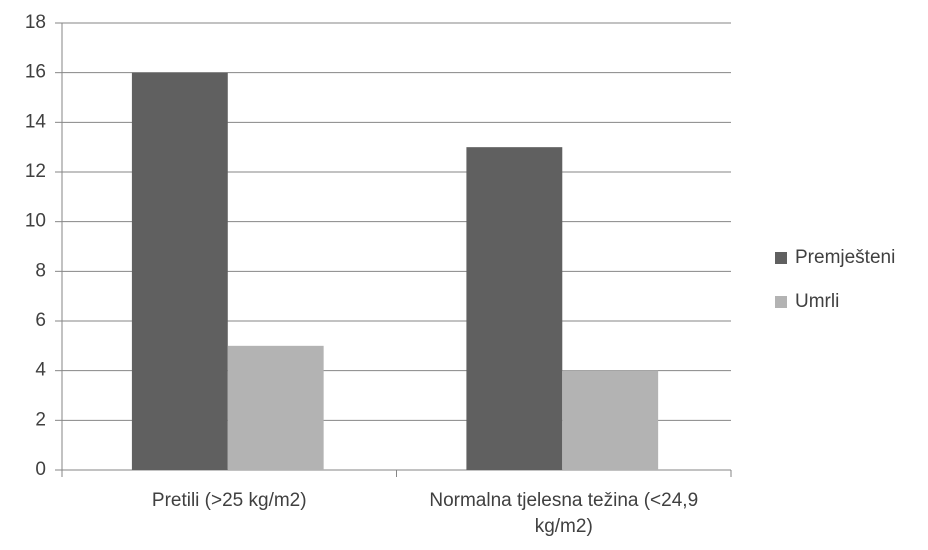 The height and width of the screenshot is (550, 928). Describe the element at coordinates (35, 72) in the screenshot. I see `y-tick-label: 16` at that location.